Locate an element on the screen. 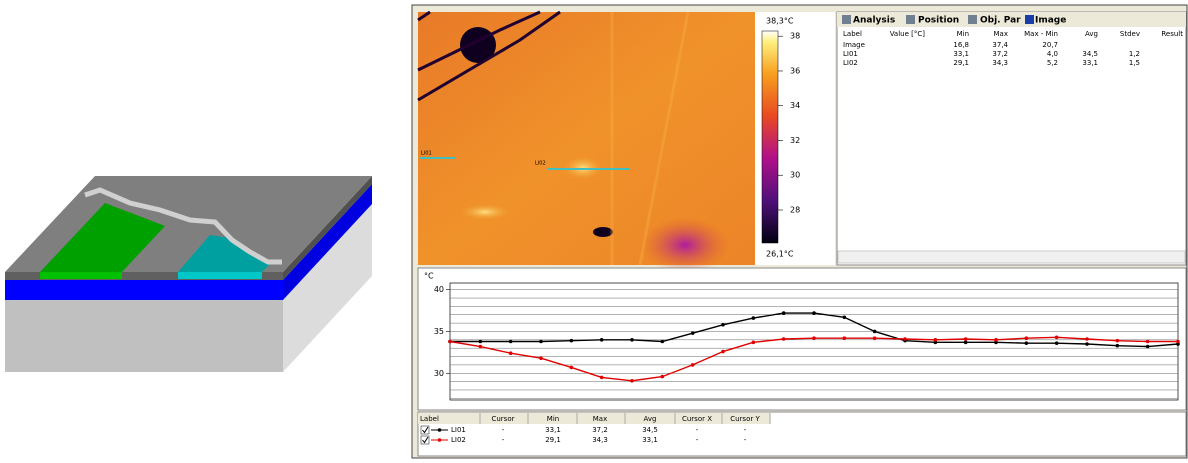 This screenshot has width=1188, height=463. colorbar-tick-label: 28 is located at coordinates (795, 209).